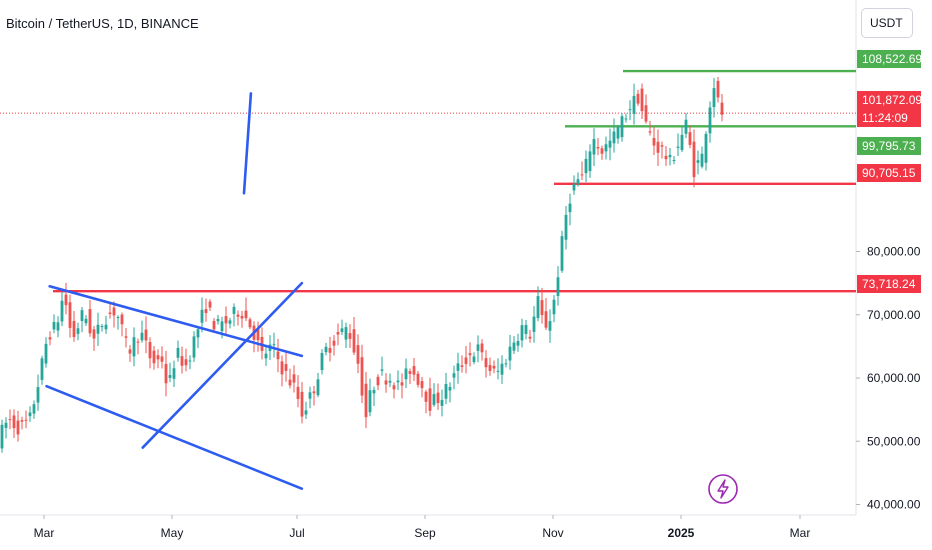 The height and width of the screenshot is (550, 932). I want to click on x-tick-label: Nov, so click(552, 533).